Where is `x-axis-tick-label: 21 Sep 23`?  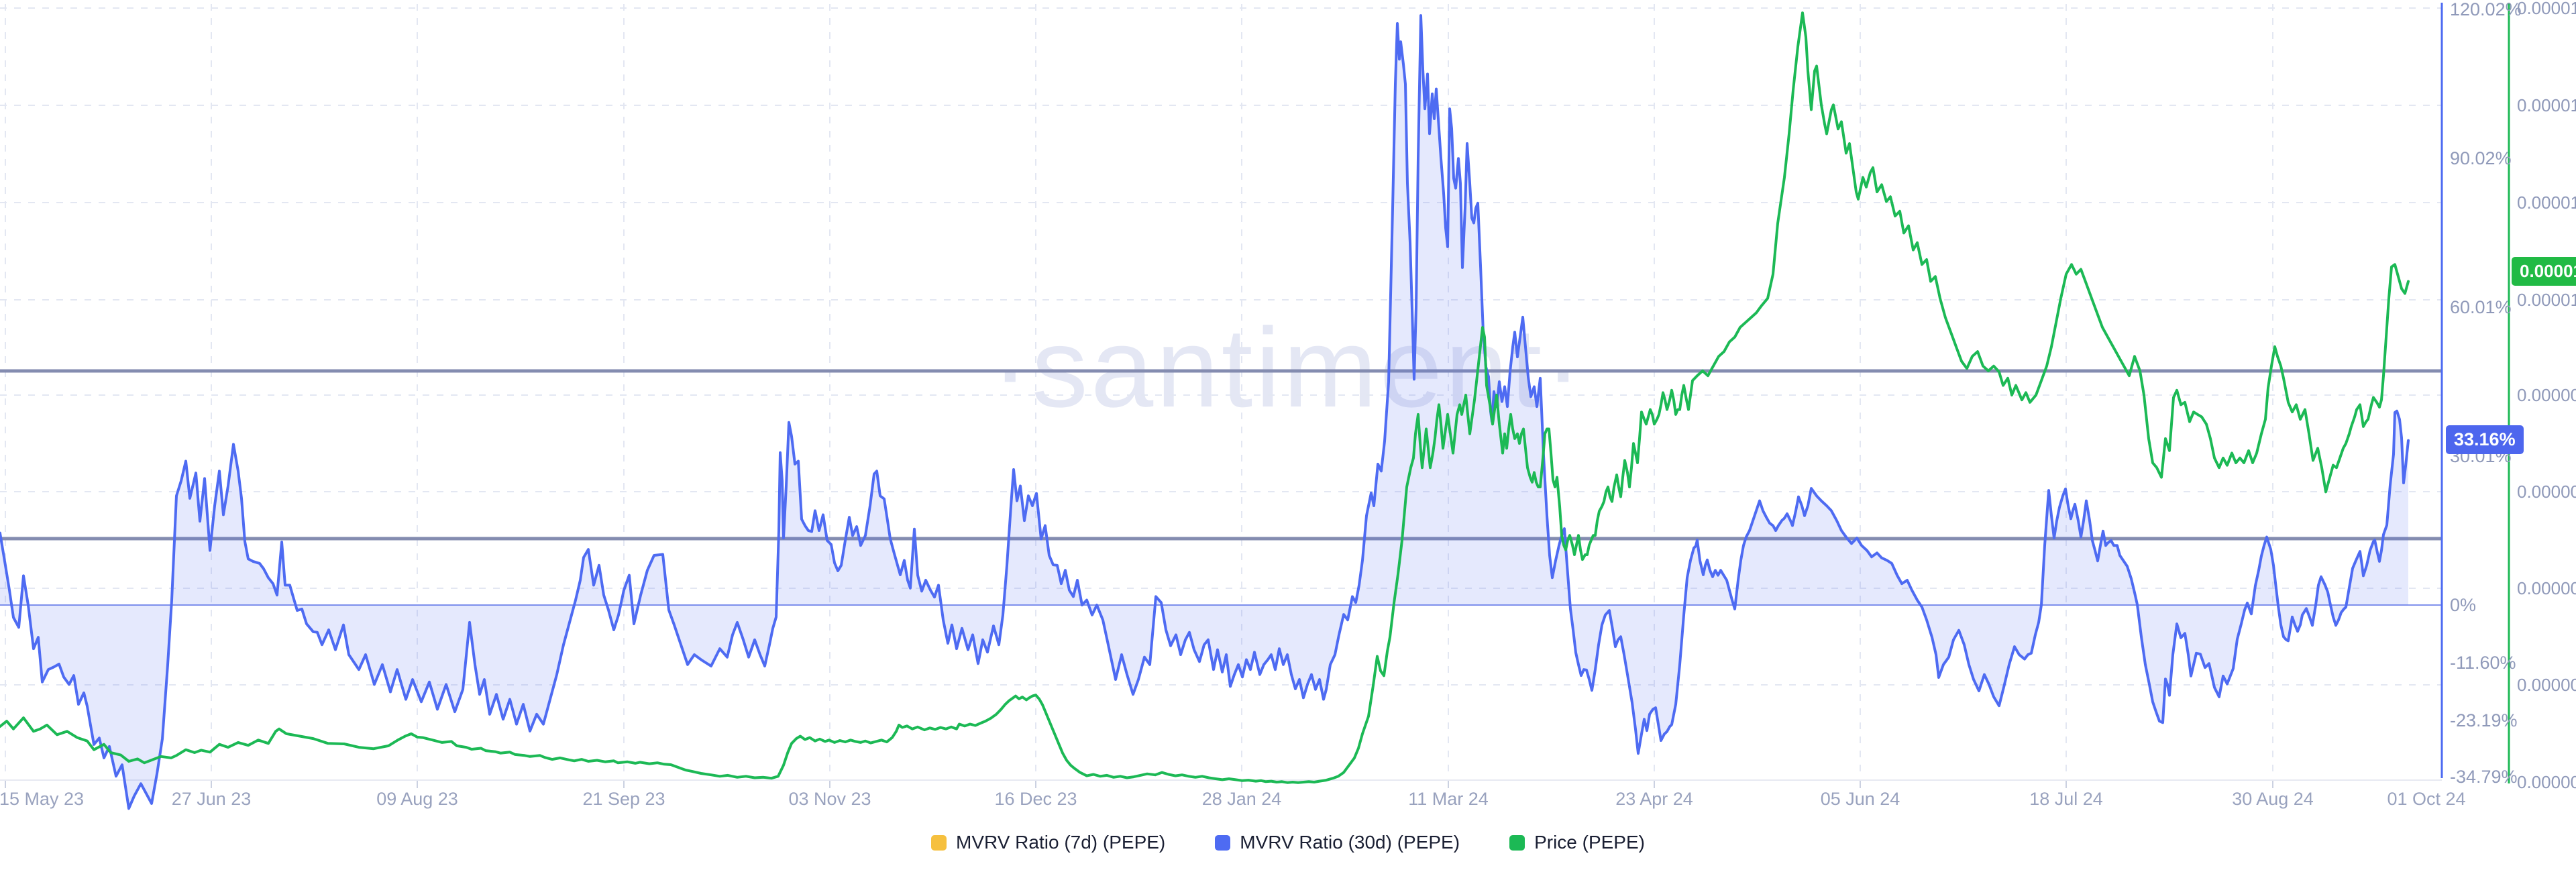
x-axis-tick-label: 21 Sep 23 is located at coordinates (623, 799).